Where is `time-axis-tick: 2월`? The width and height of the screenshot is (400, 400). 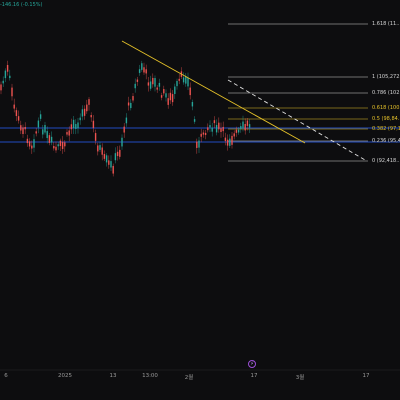
time-axis-tick: 2월 is located at coordinates (189, 378).